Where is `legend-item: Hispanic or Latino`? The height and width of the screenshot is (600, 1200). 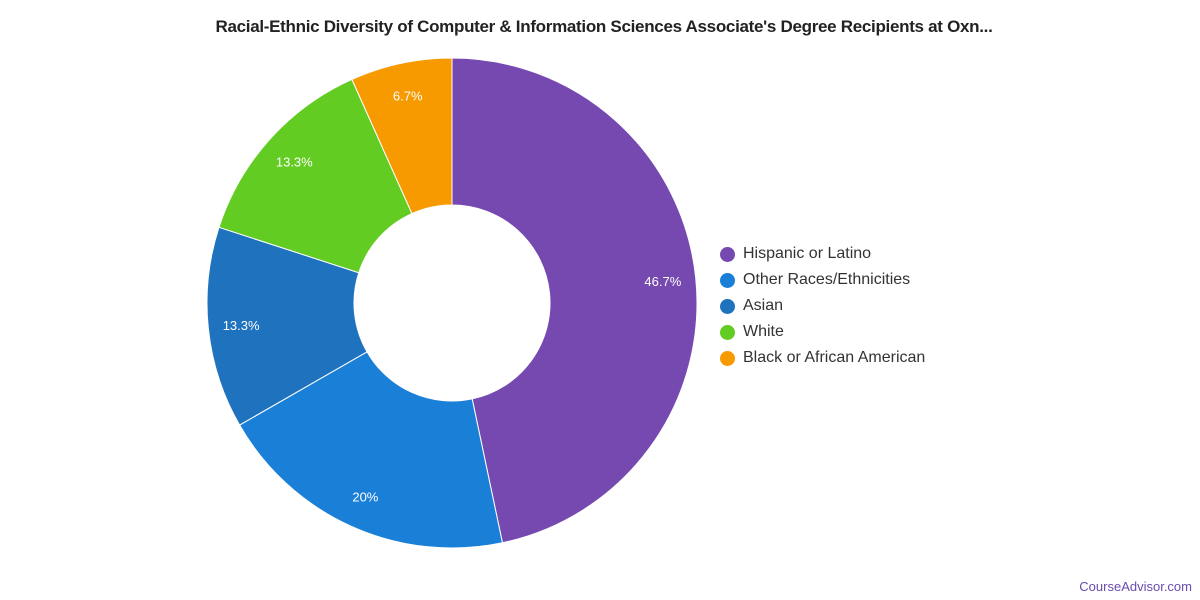
legend-item: Hispanic or Latino is located at coordinates (822, 254).